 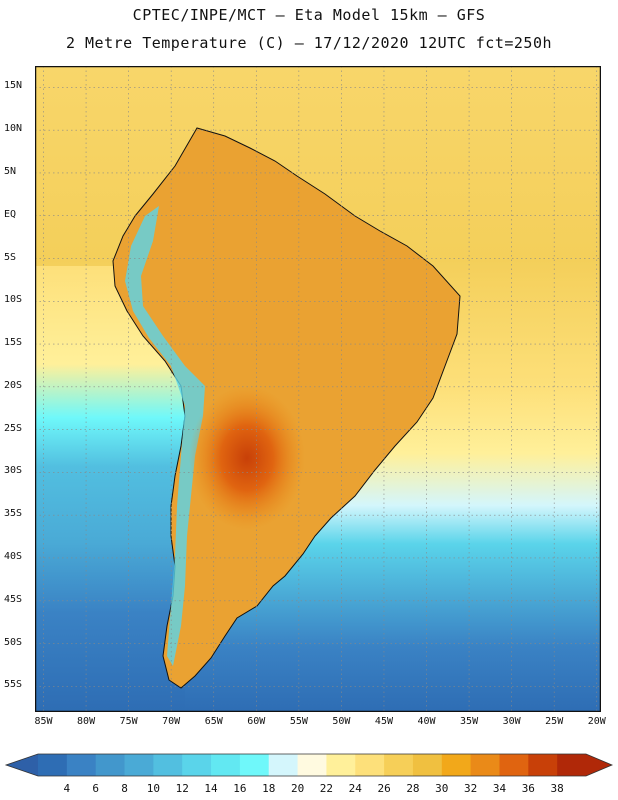 What do you see at coordinates (95, 788) in the screenshot?
I see `colorbar-label: 6` at bounding box center [95, 788].